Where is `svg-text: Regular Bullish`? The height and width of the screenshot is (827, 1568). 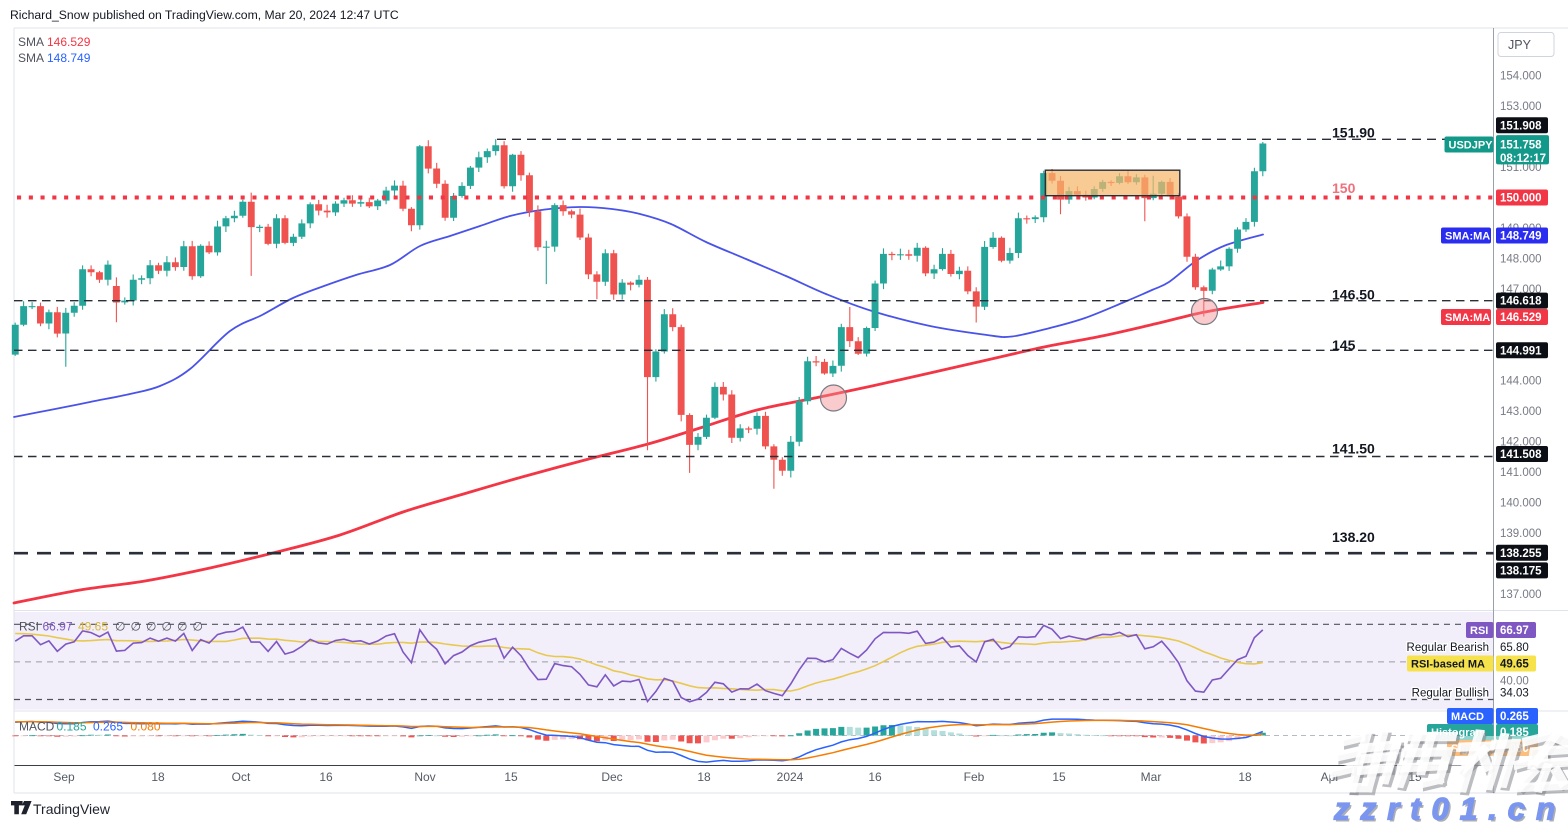 svg-text: Regular Bullish is located at coordinates (1450, 694).